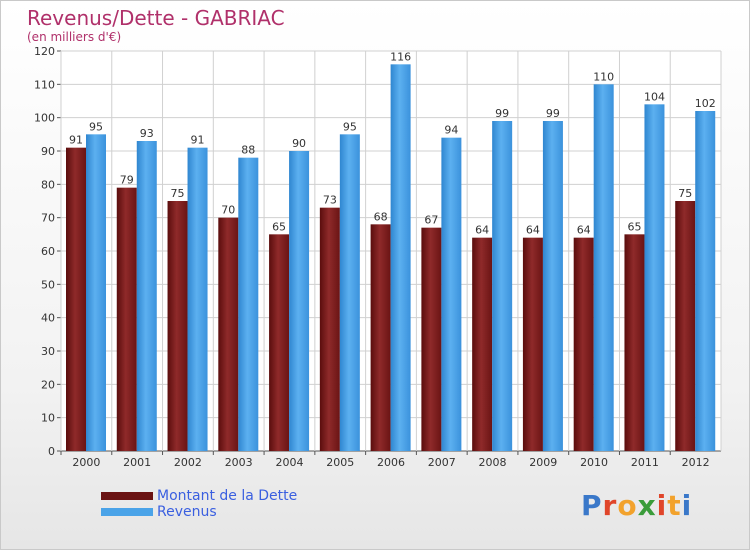 The height and width of the screenshot is (550, 750). What do you see at coordinates (381, 216) in the screenshot?
I see `data-label-dette: 68` at bounding box center [381, 216].